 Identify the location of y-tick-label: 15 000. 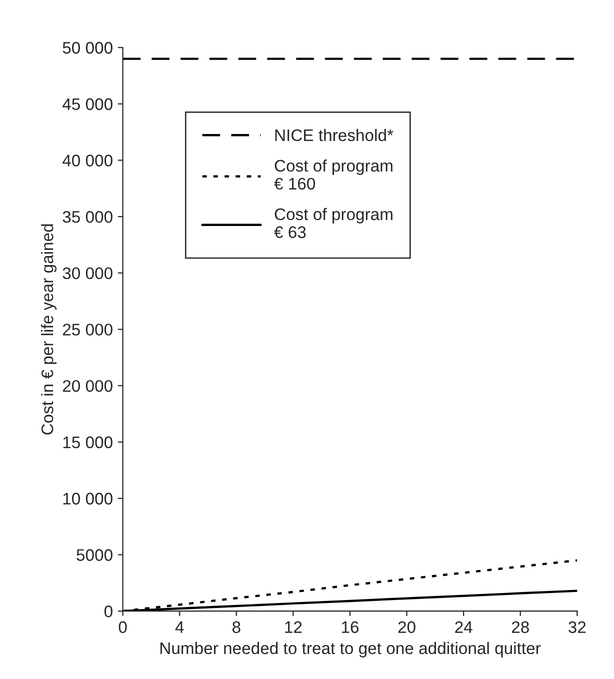
(87, 442).